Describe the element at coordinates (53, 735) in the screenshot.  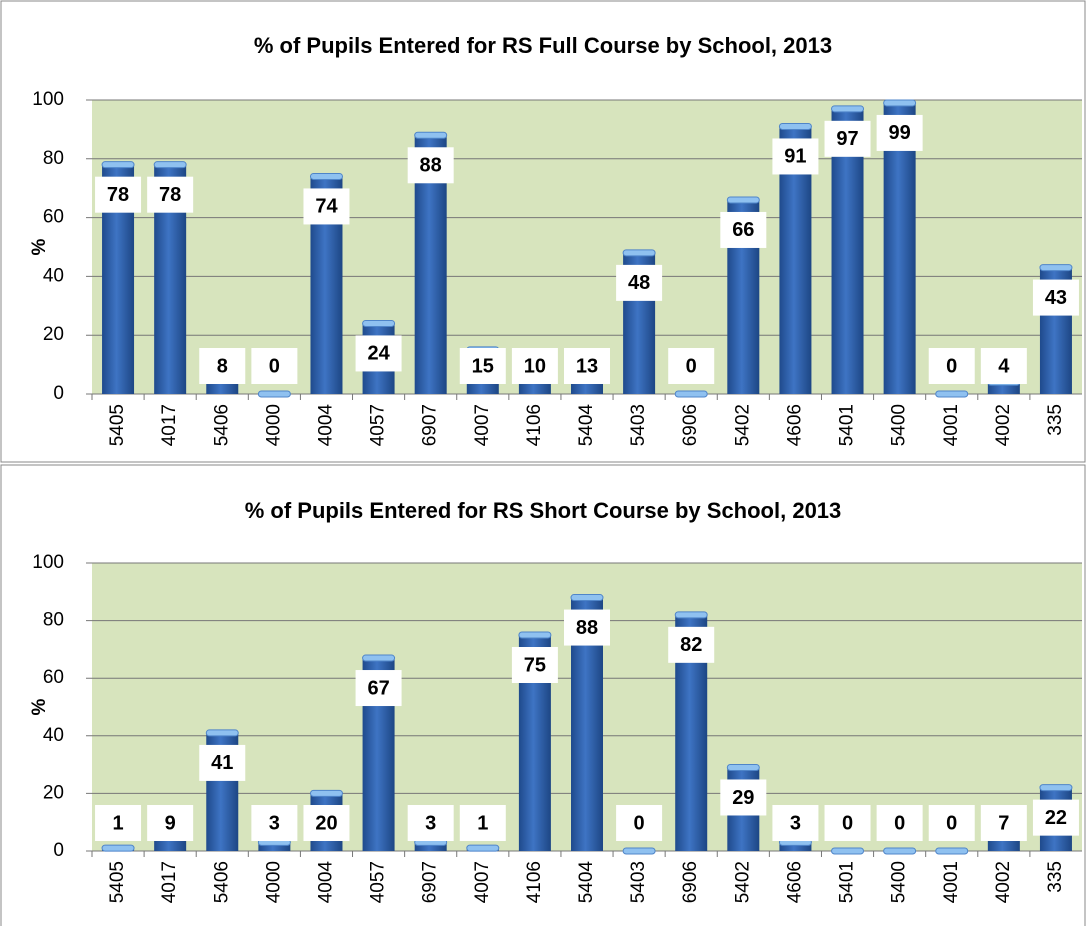
I see `y-tick-label: 40` at that location.